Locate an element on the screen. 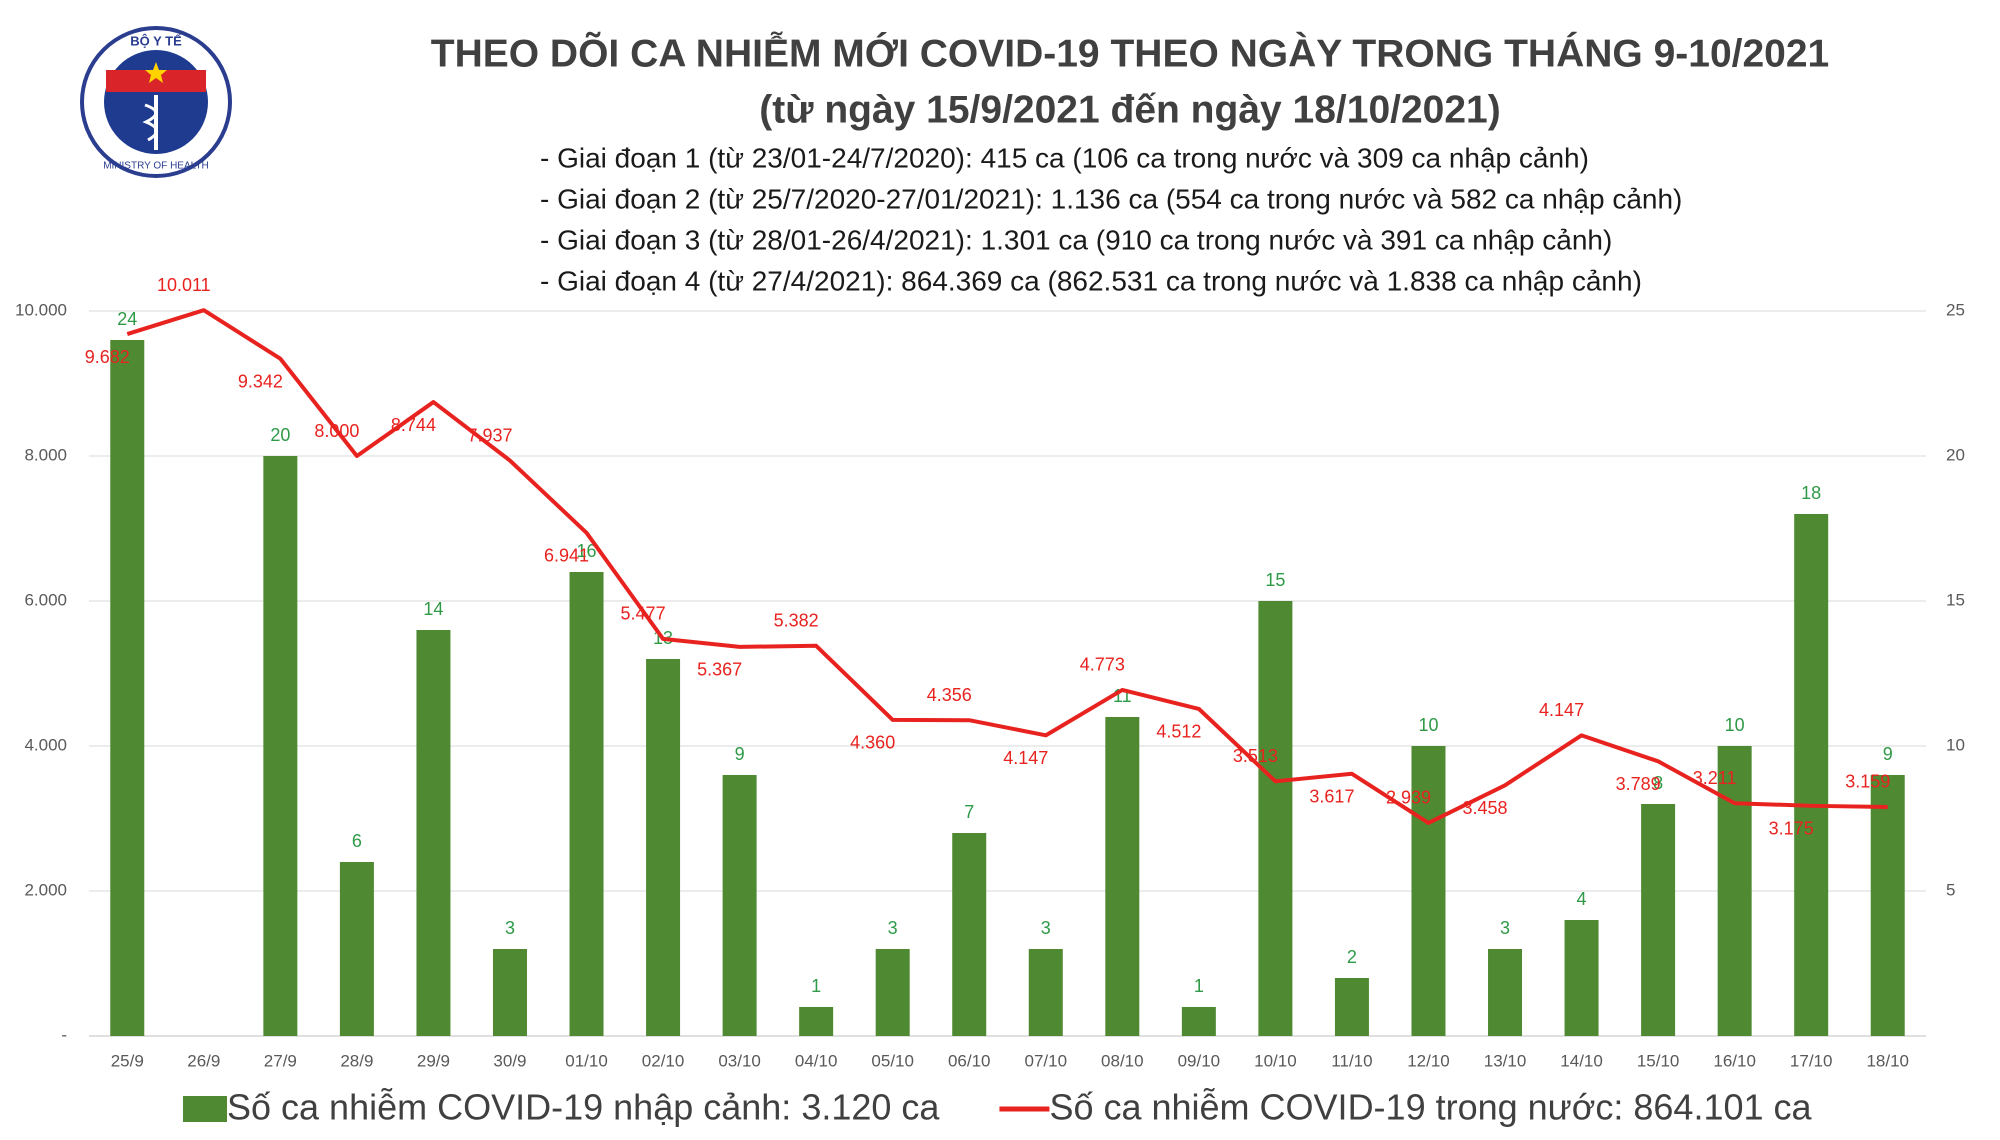 This screenshot has height=1140, width=2000. logo-top-text: BỘ Y TẾ is located at coordinates (156, 40).